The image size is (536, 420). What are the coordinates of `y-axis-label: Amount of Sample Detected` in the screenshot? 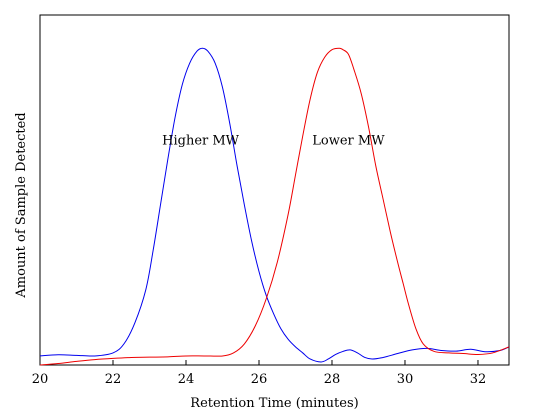 It's located at (21, 205).